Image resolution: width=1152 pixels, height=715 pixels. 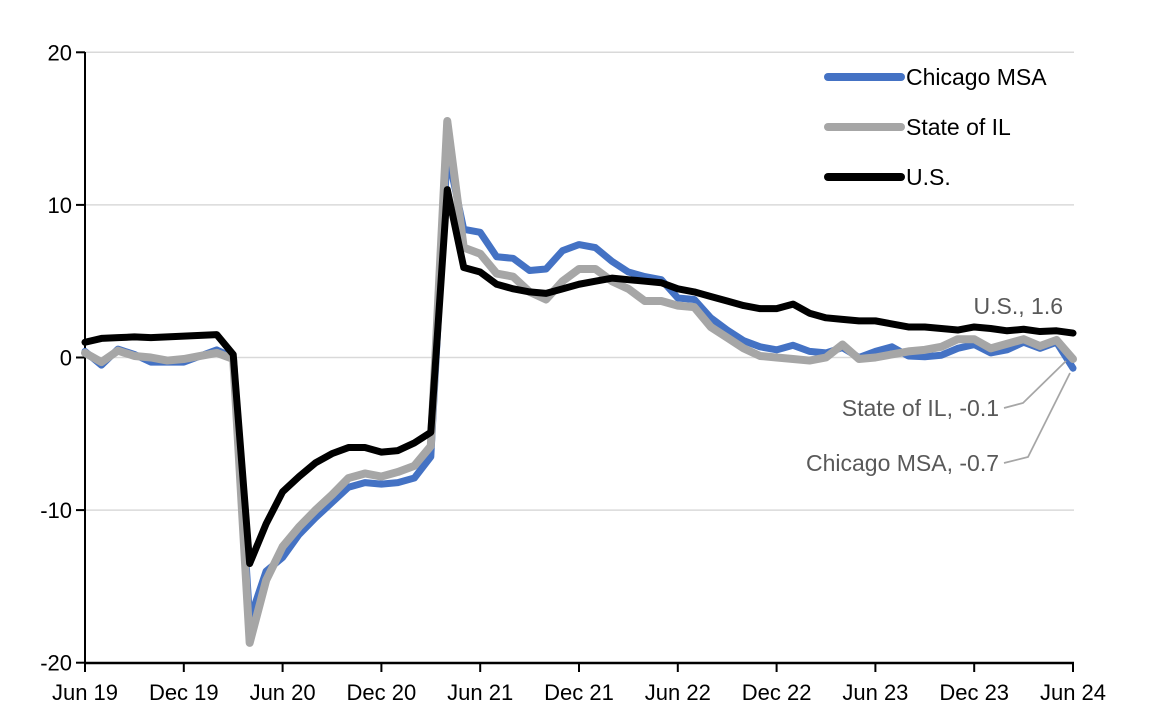 What do you see at coordinates (1037, 418) in the screenshot?
I see `annotation-leader-chicago-msa` at bounding box center [1037, 418].